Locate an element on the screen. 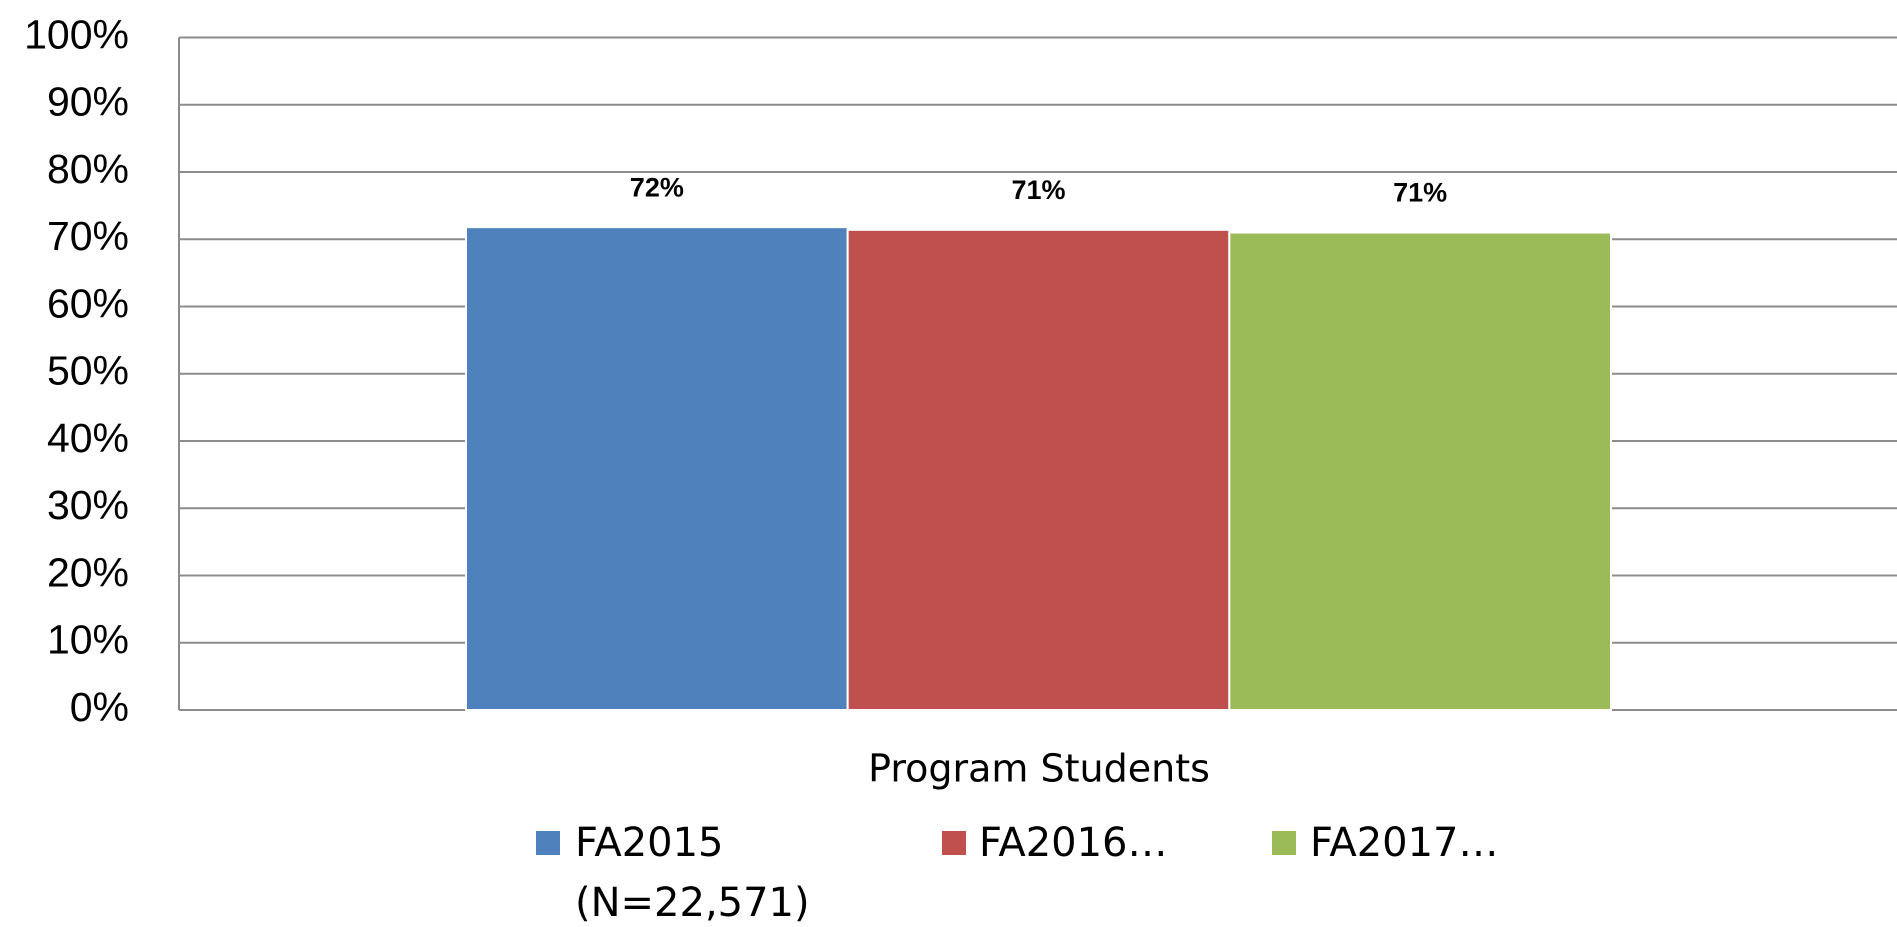  y-tick-label: 40% is located at coordinates (88, 438).